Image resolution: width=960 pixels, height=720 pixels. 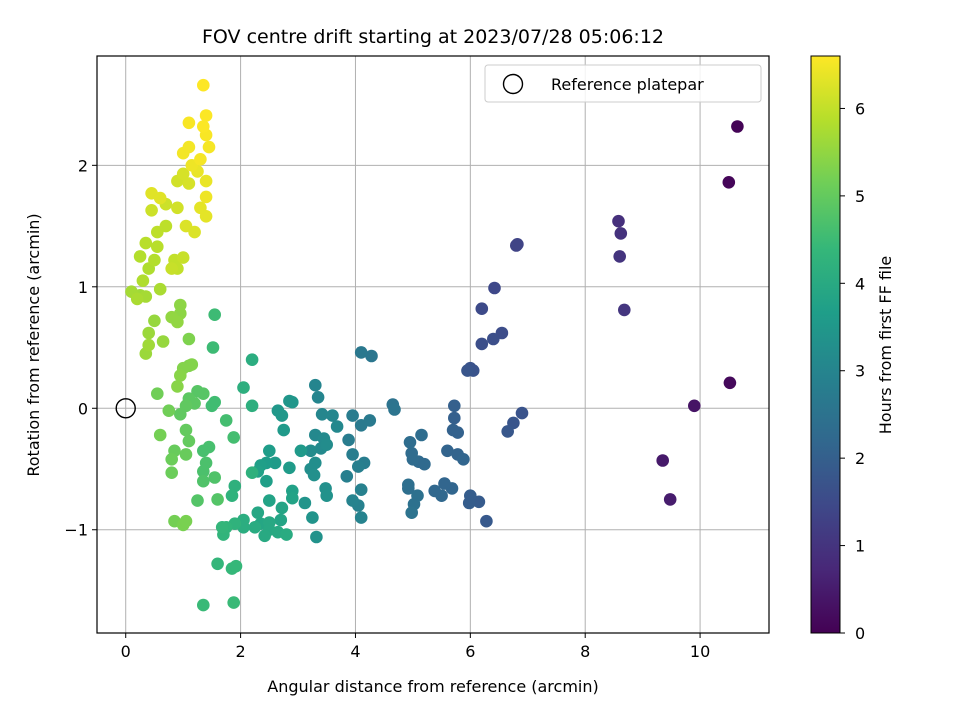 What do you see at coordinates (885, 345) in the screenshot?
I see `colorbar-label: Hours from first FF file` at bounding box center [885, 345].